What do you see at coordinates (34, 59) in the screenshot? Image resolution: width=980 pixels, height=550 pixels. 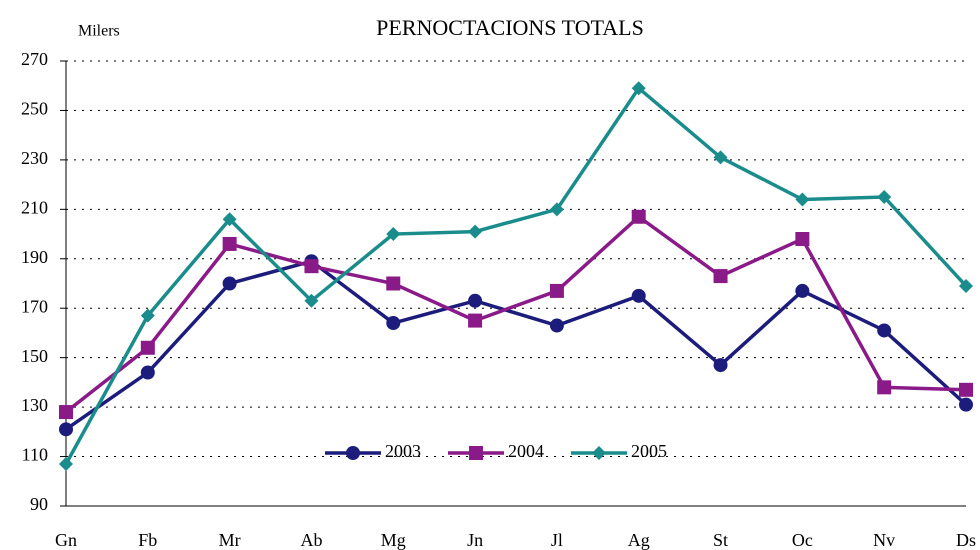 I see `y-tick-label: 270` at bounding box center [34, 59].